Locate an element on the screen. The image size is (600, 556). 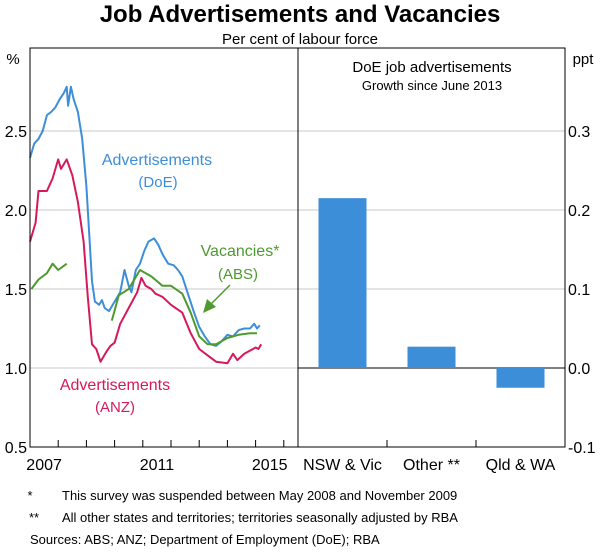
x-tick-label: 2007 is located at coordinates (44, 465).